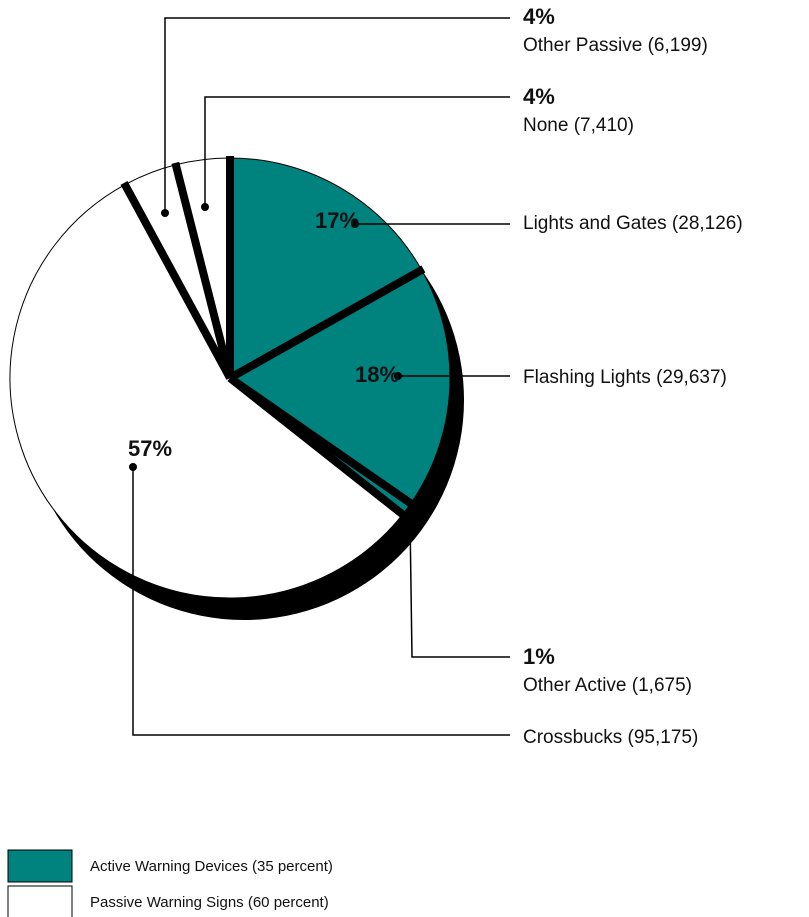 Image resolution: width=809 pixels, height=917 pixels. I want to click on slice-label: Crossbucks (95,175), so click(610, 737).